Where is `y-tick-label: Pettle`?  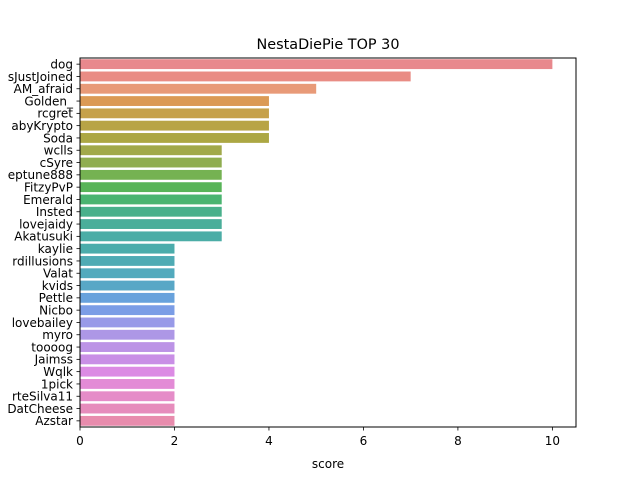
y-tick-label: Pettle is located at coordinates (56, 298).